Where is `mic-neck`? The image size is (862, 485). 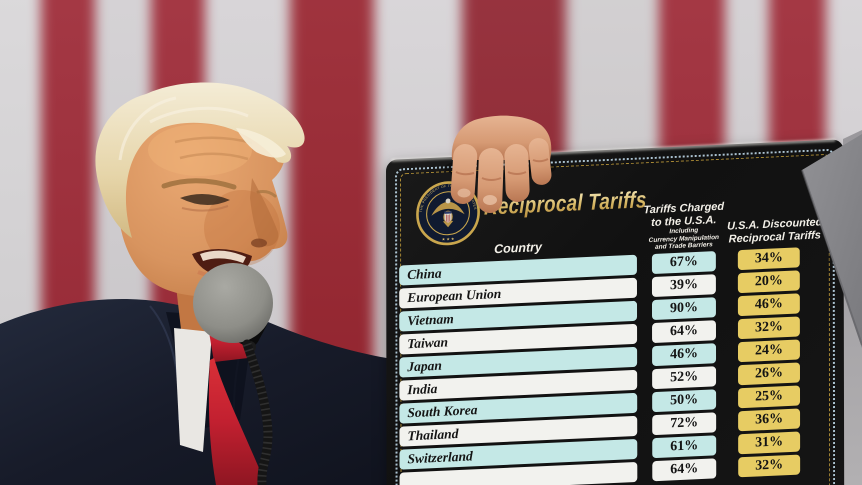
mic-neck is located at coordinates (257, 412).